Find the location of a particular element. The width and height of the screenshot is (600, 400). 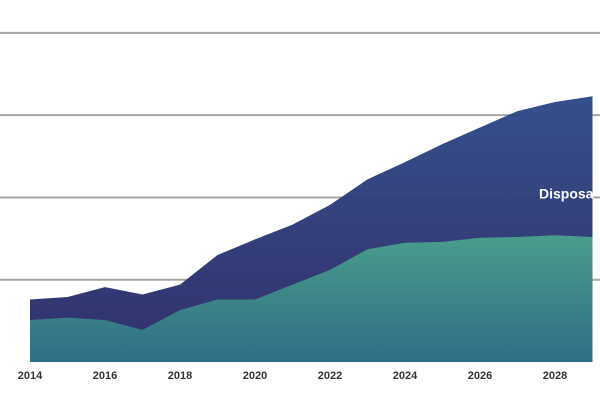

annotation: Disposa is located at coordinates (566, 194).